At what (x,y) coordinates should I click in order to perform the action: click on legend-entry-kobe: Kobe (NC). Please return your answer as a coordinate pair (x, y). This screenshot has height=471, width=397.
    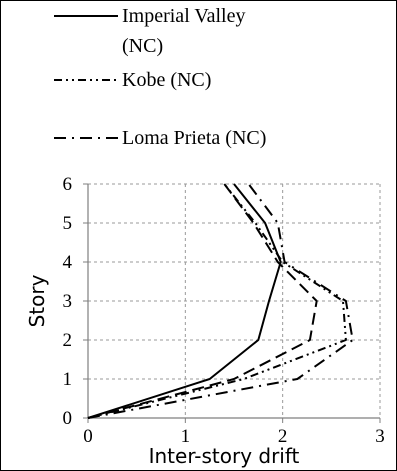
    Looking at the image, I should click on (132, 80).